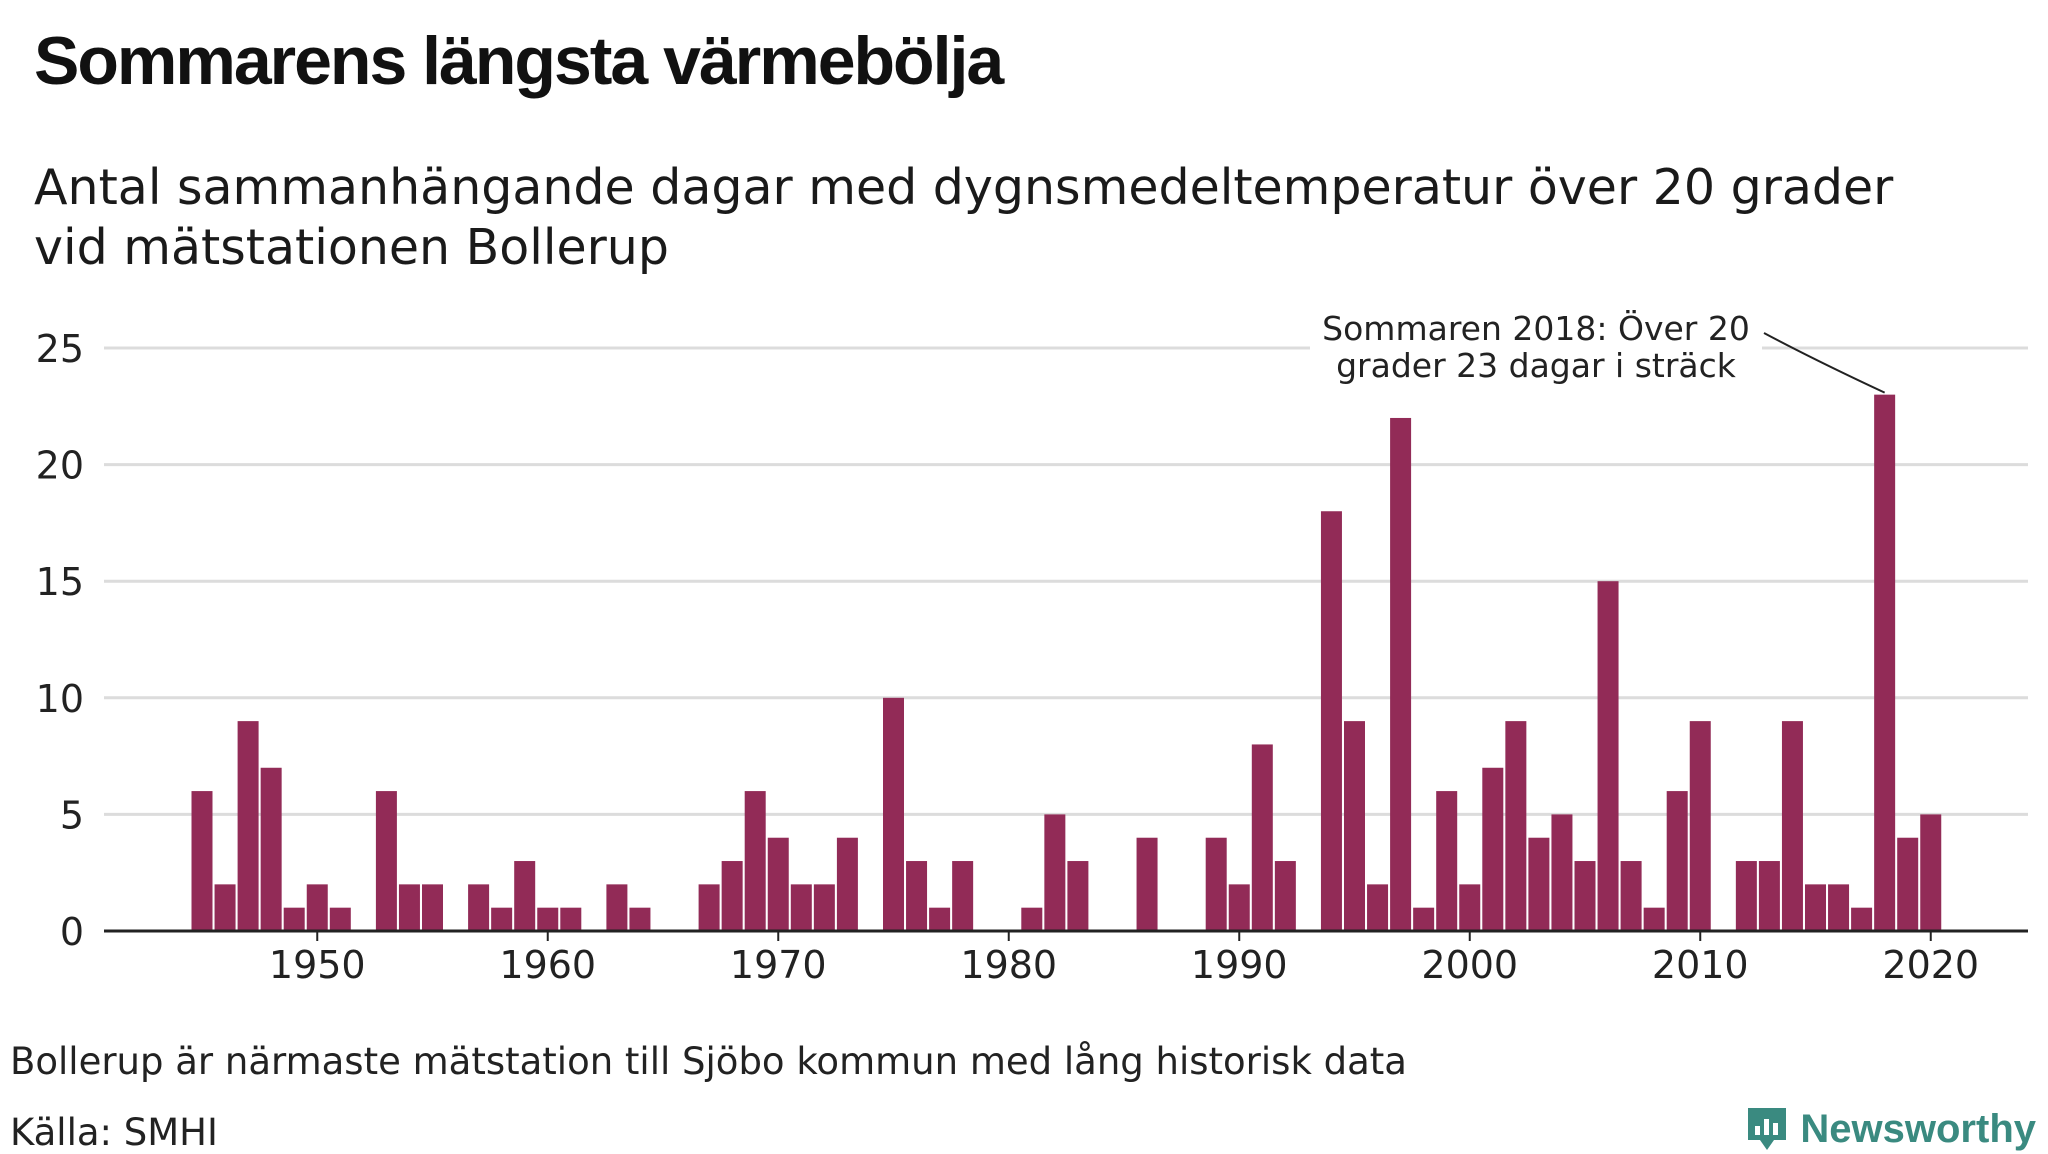 Image resolution: width=2048 pixels, height=1154 pixels. Describe the element at coordinates (1469, 965) in the screenshot. I see `x-tick-label: 2000` at that location.